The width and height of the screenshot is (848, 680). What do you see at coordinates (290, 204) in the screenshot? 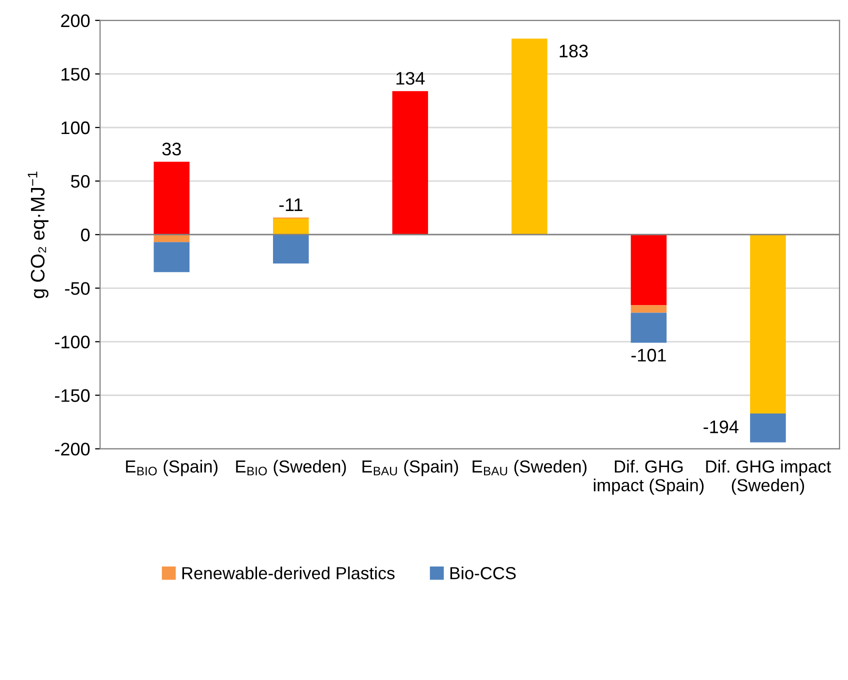
I see `total-label: -11` at bounding box center [290, 204].